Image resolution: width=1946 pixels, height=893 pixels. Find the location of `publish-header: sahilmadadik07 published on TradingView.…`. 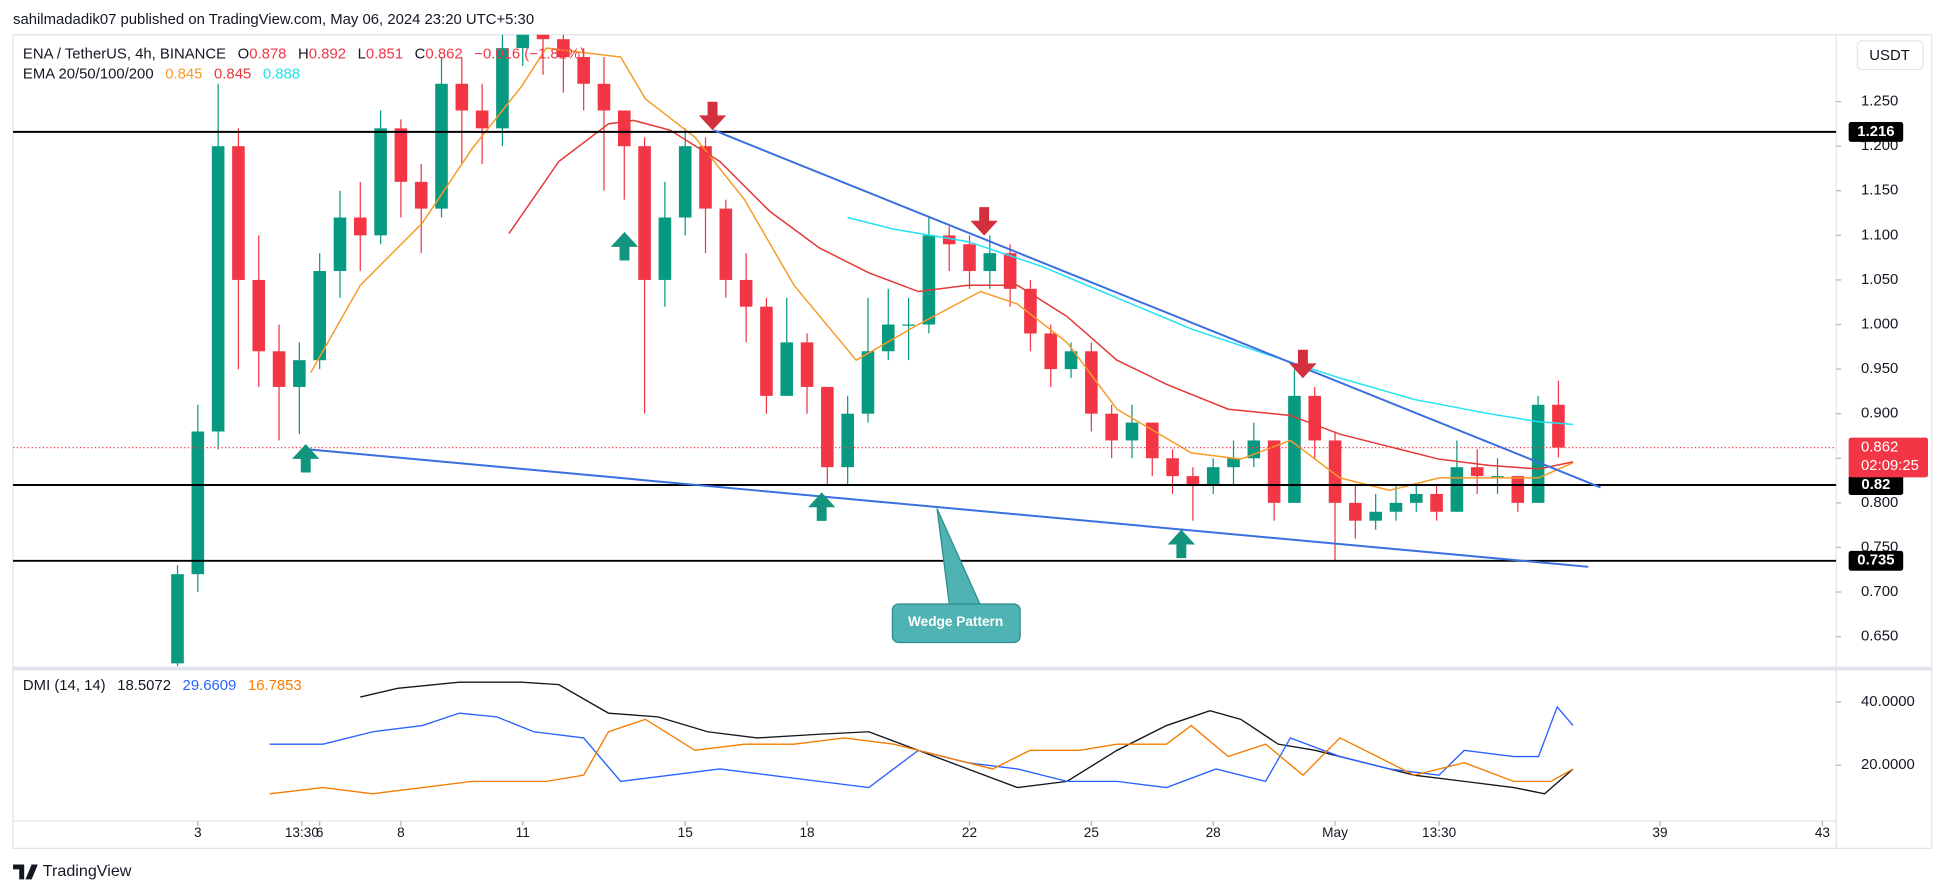

publish-header: sahilmadadik07 published on TradingView.… is located at coordinates (273, 20).